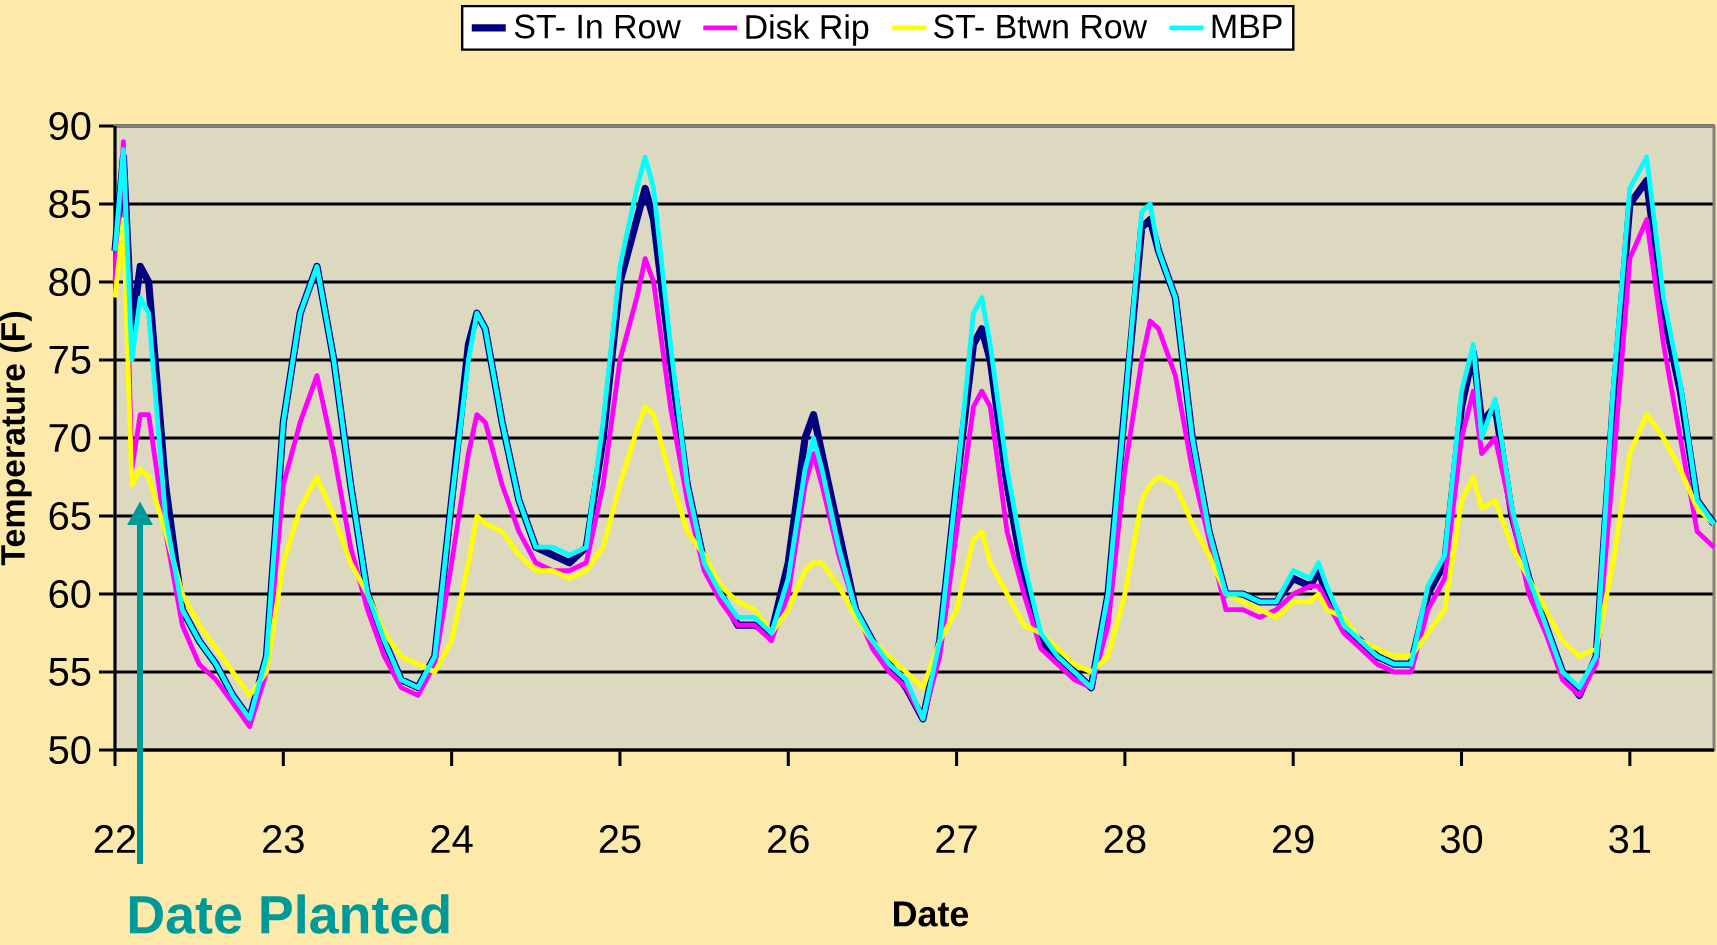  What do you see at coordinates (70, 204) in the screenshot?
I see `y-tick-label: 85` at bounding box center [70, 204].